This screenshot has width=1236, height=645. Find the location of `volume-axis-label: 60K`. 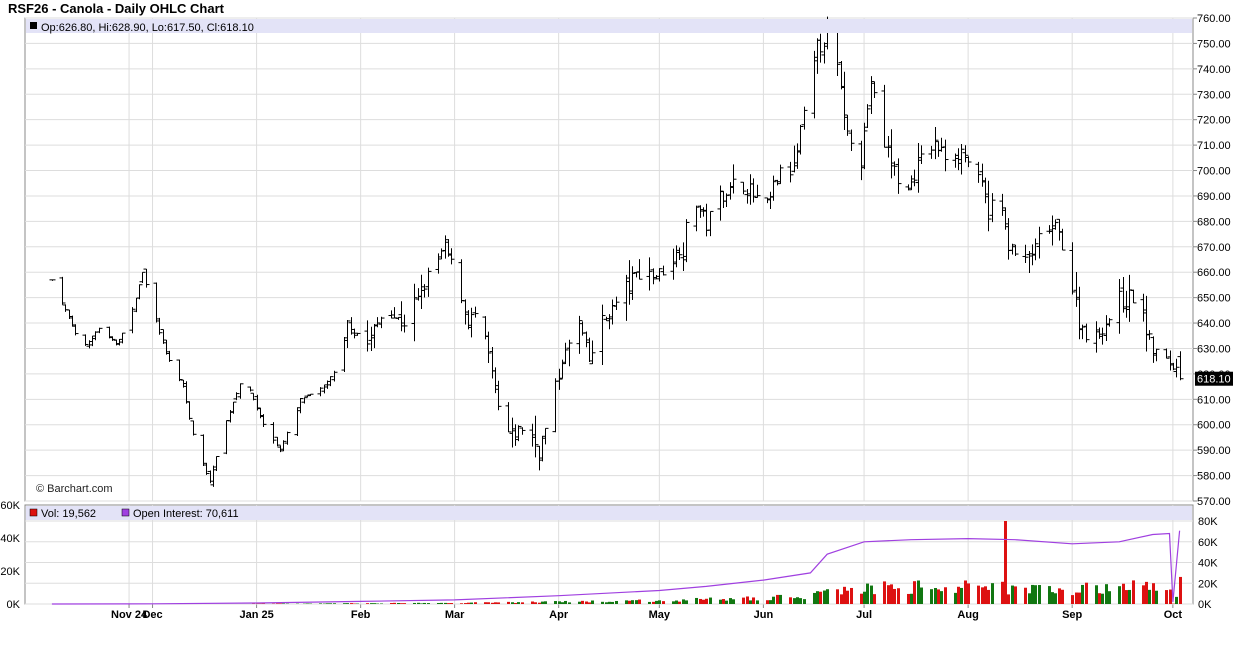

volume-axis-label: 60K is located at coordinates (10, 506).